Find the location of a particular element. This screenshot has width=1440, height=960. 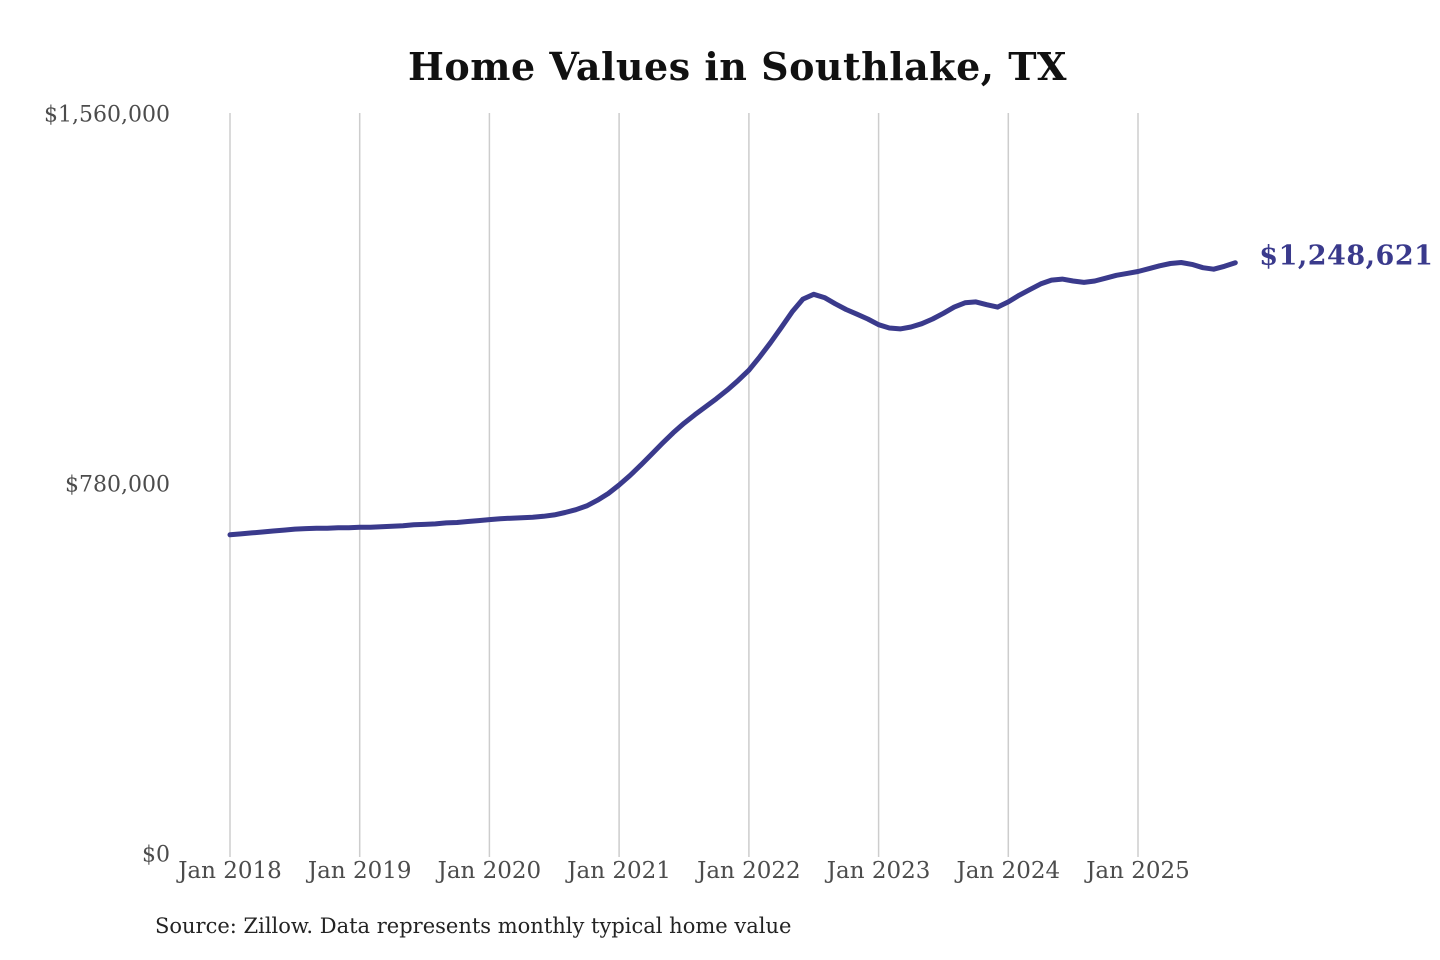

x-tick-label: Jan 2018 is located at coordinates (230, 871).